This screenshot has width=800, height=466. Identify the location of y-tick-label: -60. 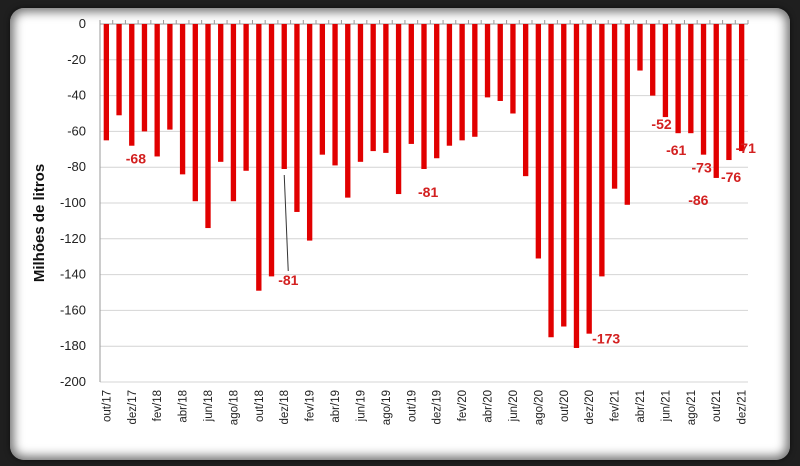
(76, 130).